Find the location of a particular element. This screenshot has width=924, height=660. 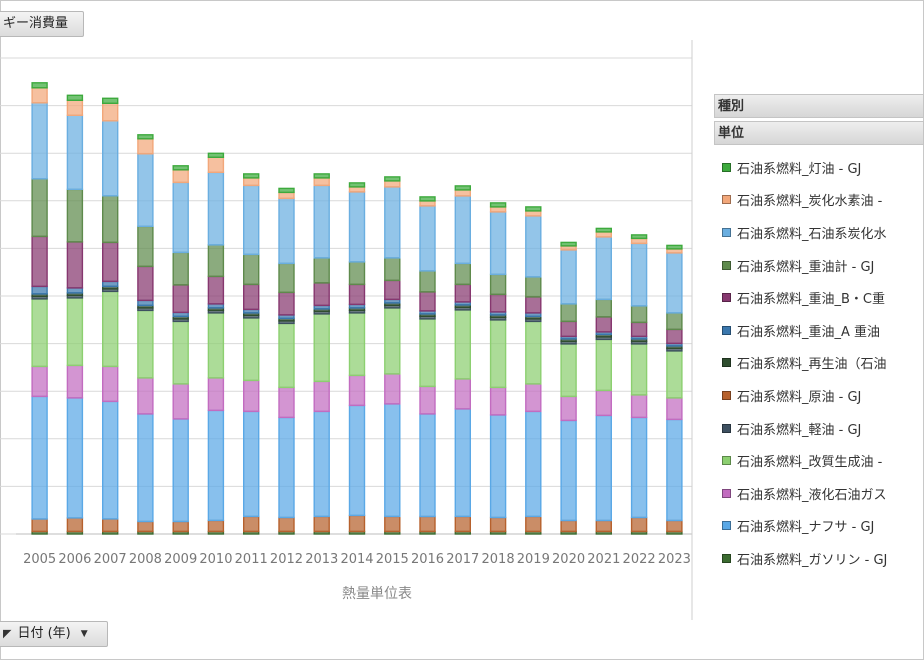

x-tick-label: 2014 is located at coordinates (356, 559).